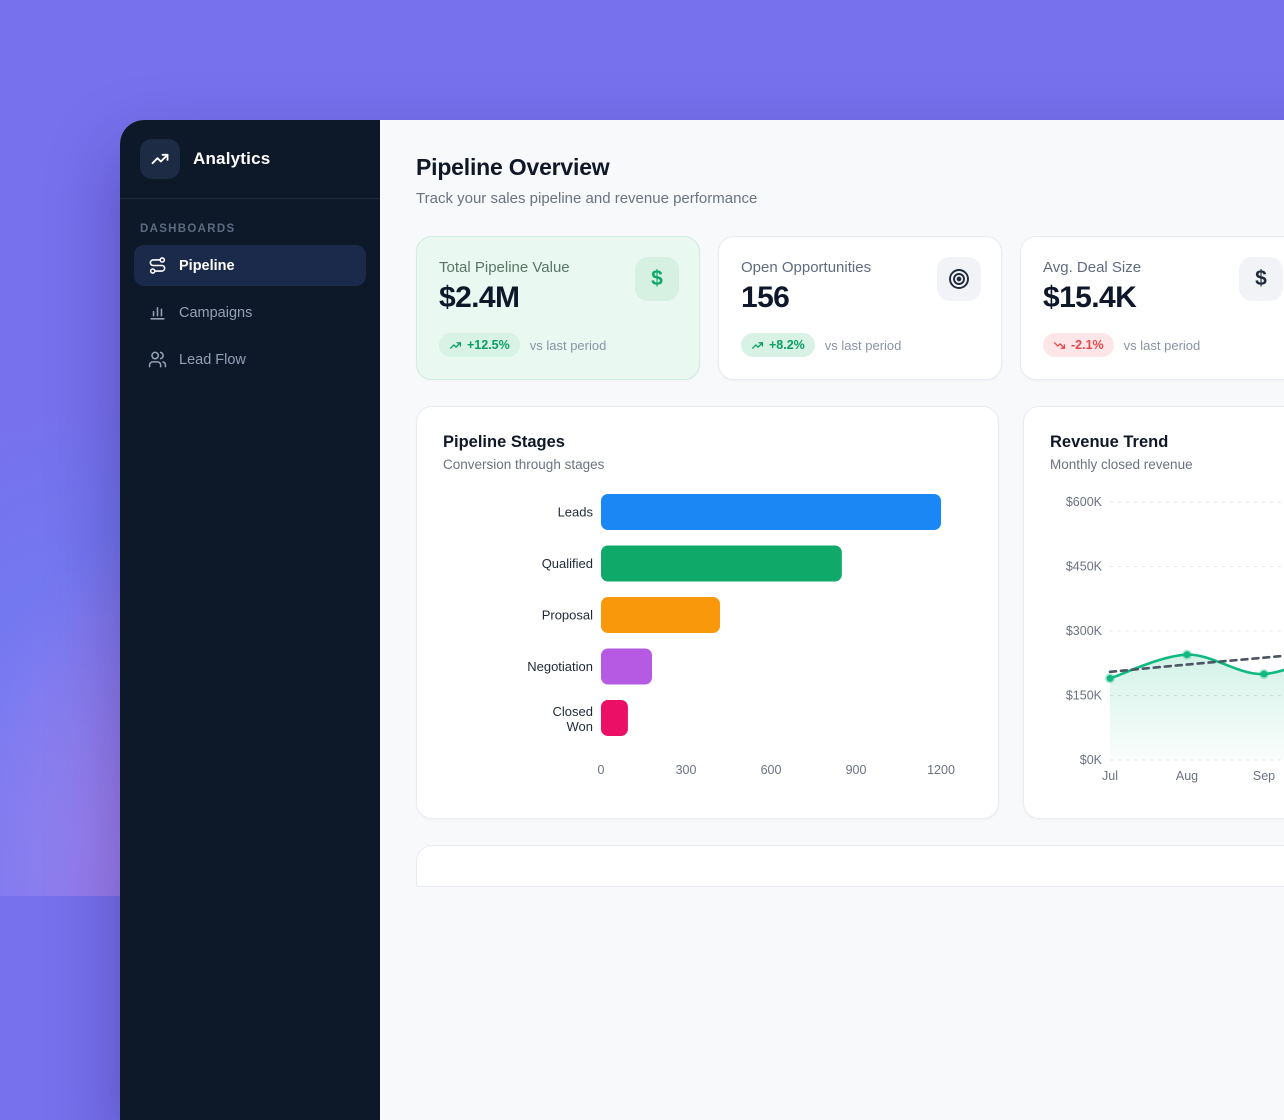 The height and width of the screenshot is (1120, 1284). I want to click on sidebar-nav: Pipeline Campaigns Lead Flow, so click(250, 315).